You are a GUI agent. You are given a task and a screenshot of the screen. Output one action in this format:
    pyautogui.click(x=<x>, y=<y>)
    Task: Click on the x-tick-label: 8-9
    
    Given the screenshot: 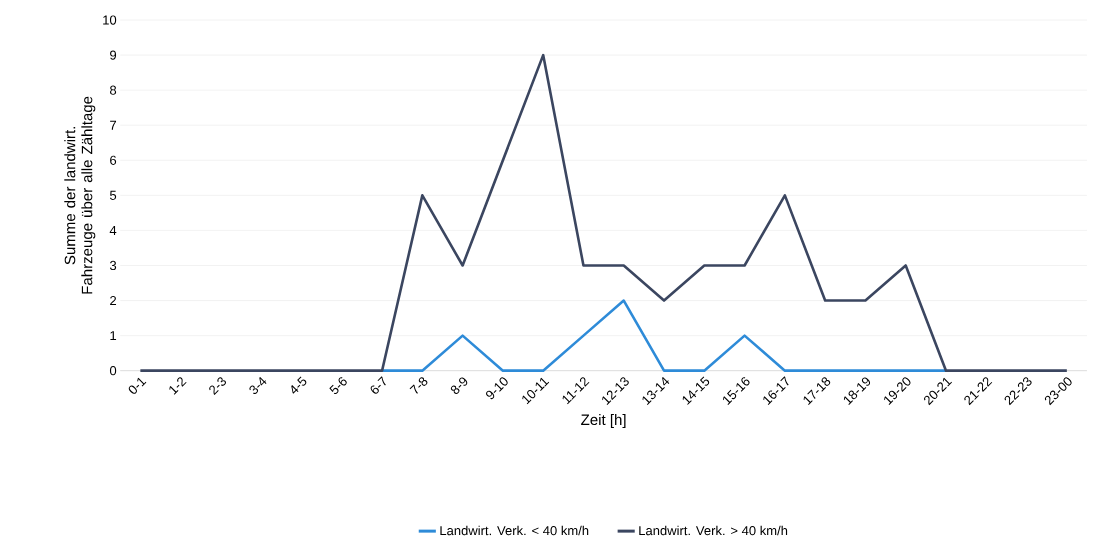 What is the action you would take?
    pyautogui.click(x=459, y=386)
    